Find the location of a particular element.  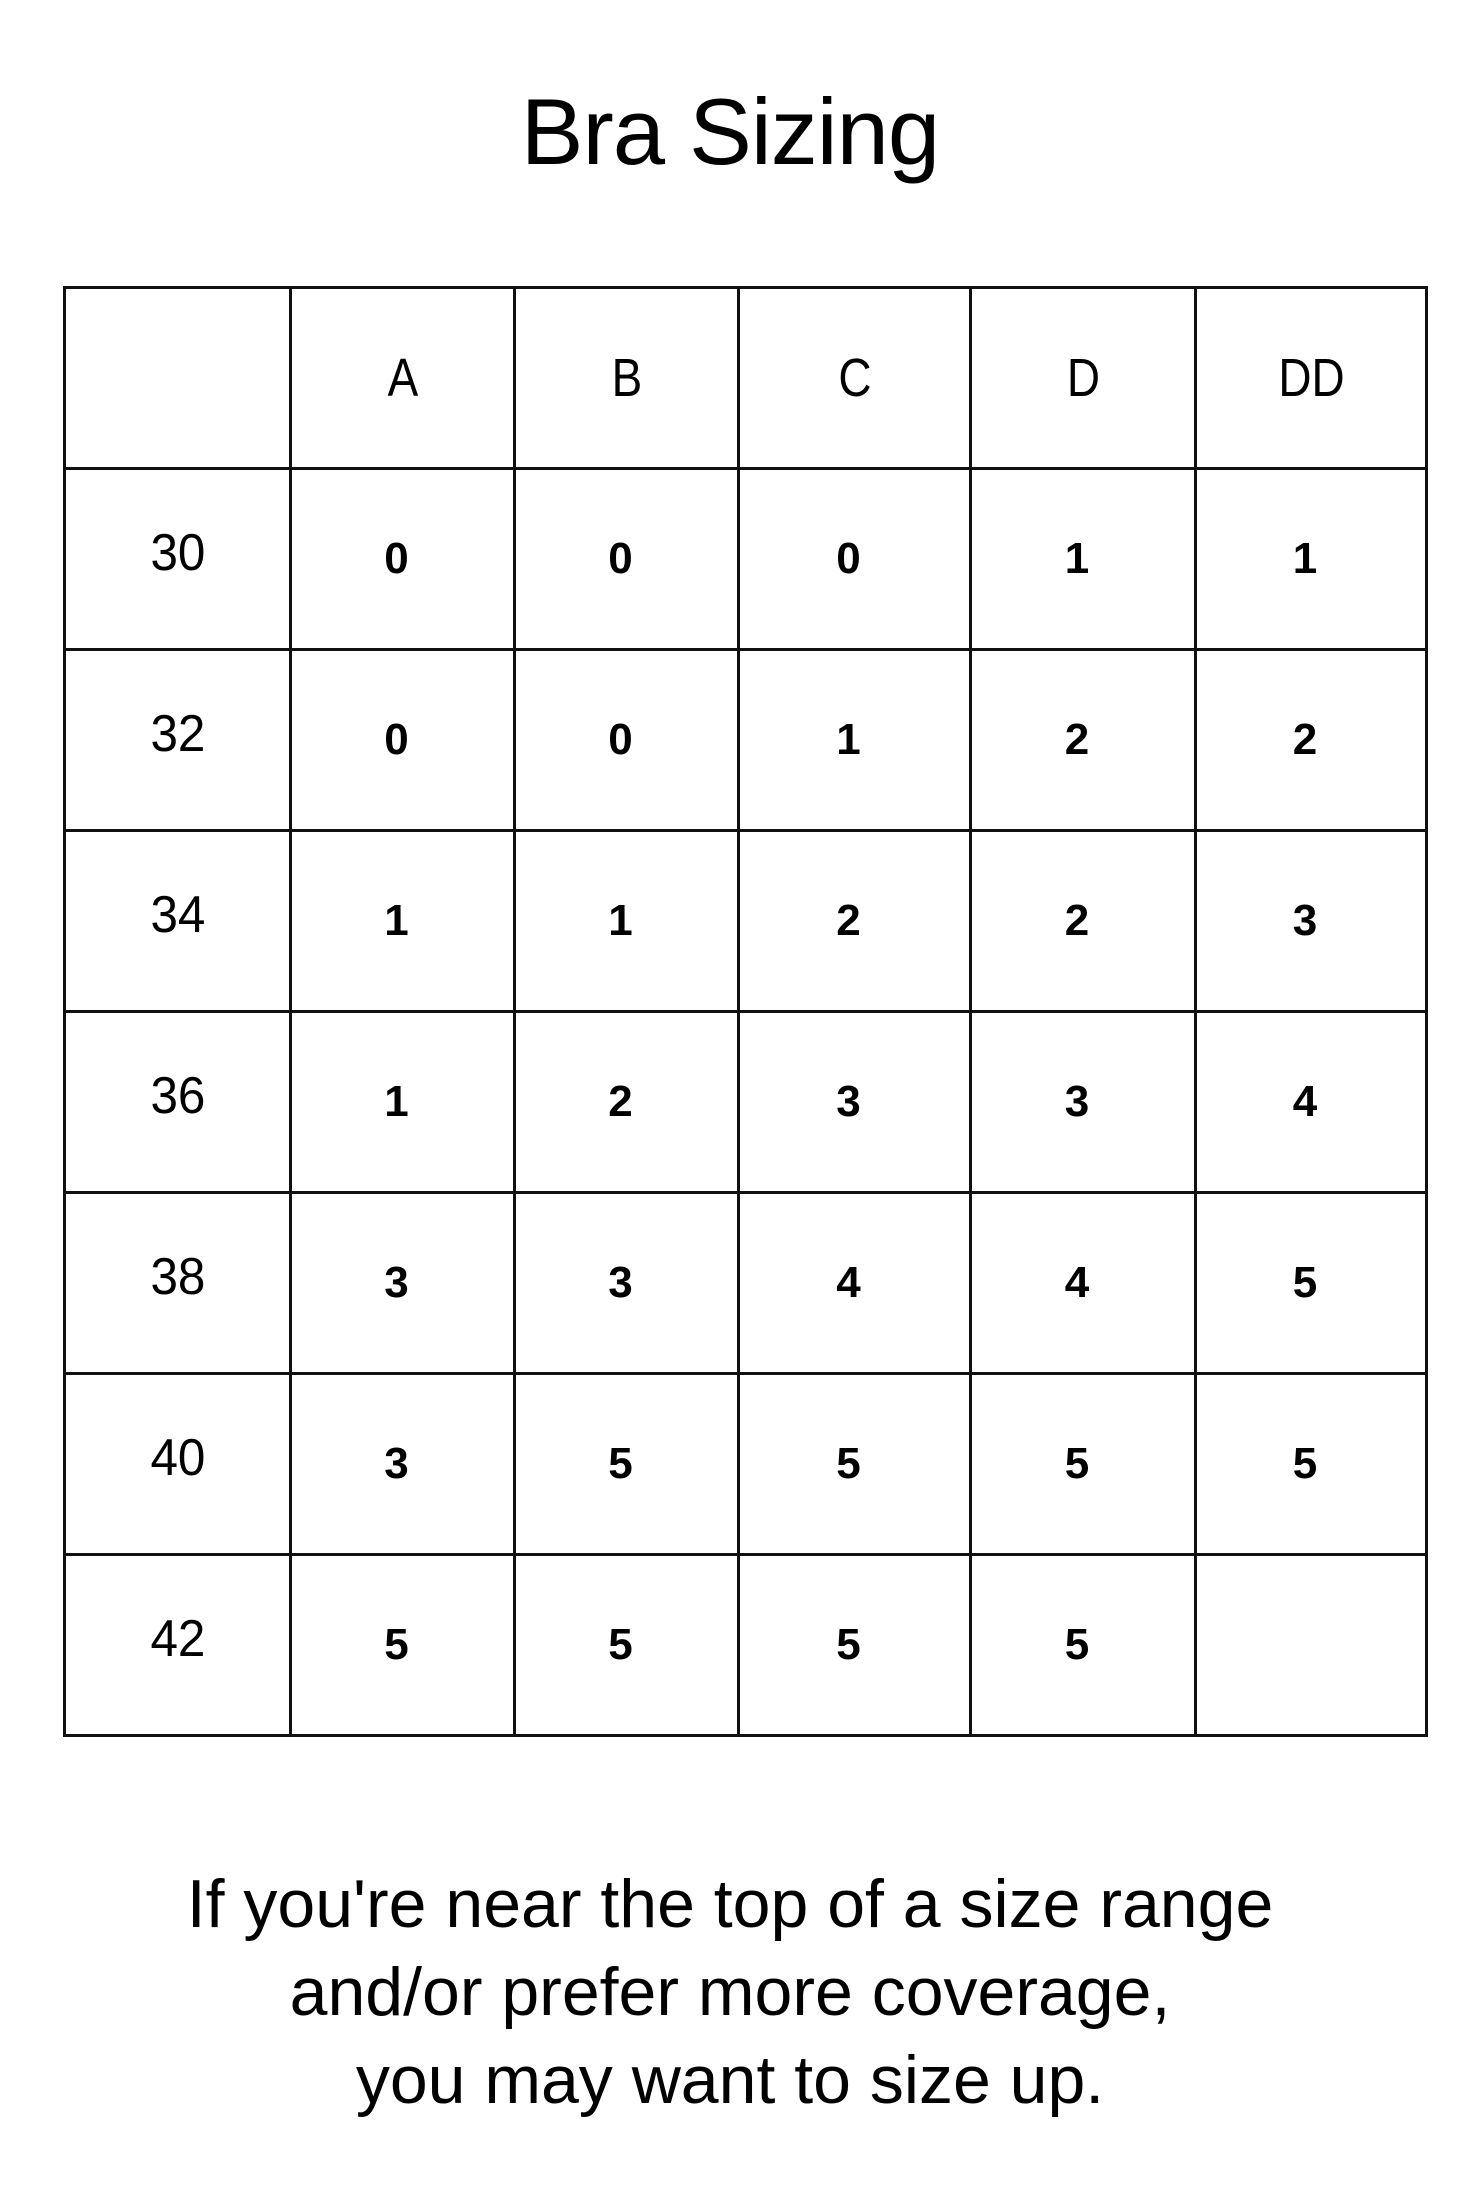

table-row: 42 5 5 5 5 is located at coordinates (745, 1645).